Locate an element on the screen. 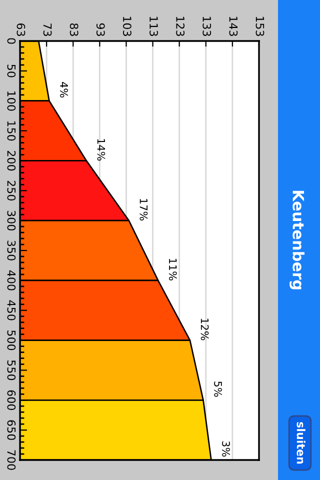  y-tick-label: 450 is located at coordinates (11, 310).